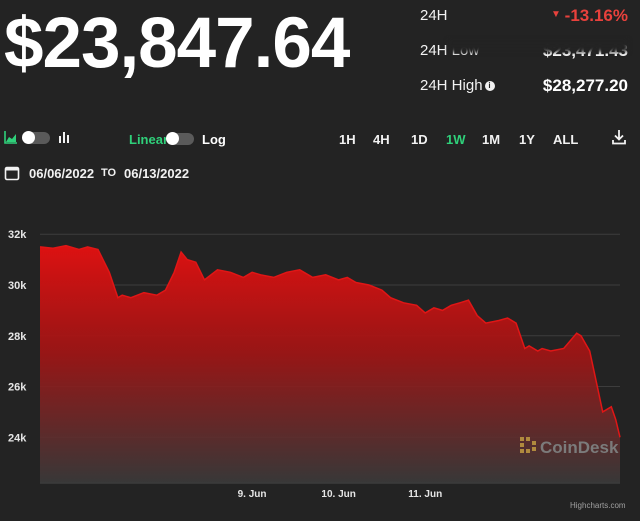  Describe the element at coordinates (17, 388) in the screenshot. I see `y-tick-label: 26k` at that location.